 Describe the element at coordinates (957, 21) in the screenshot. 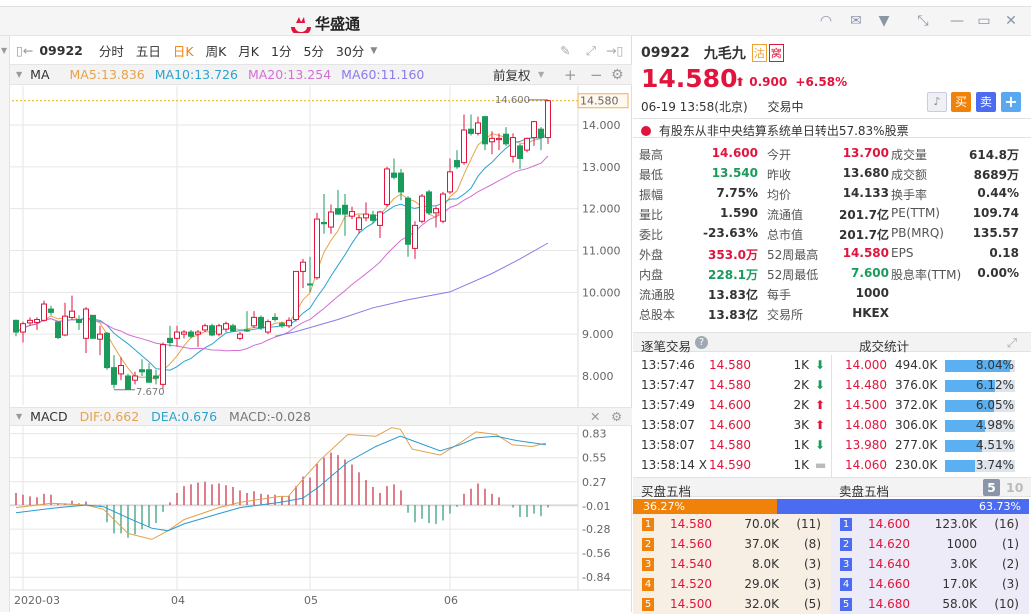

I see `minimize-icon: —` at that location.